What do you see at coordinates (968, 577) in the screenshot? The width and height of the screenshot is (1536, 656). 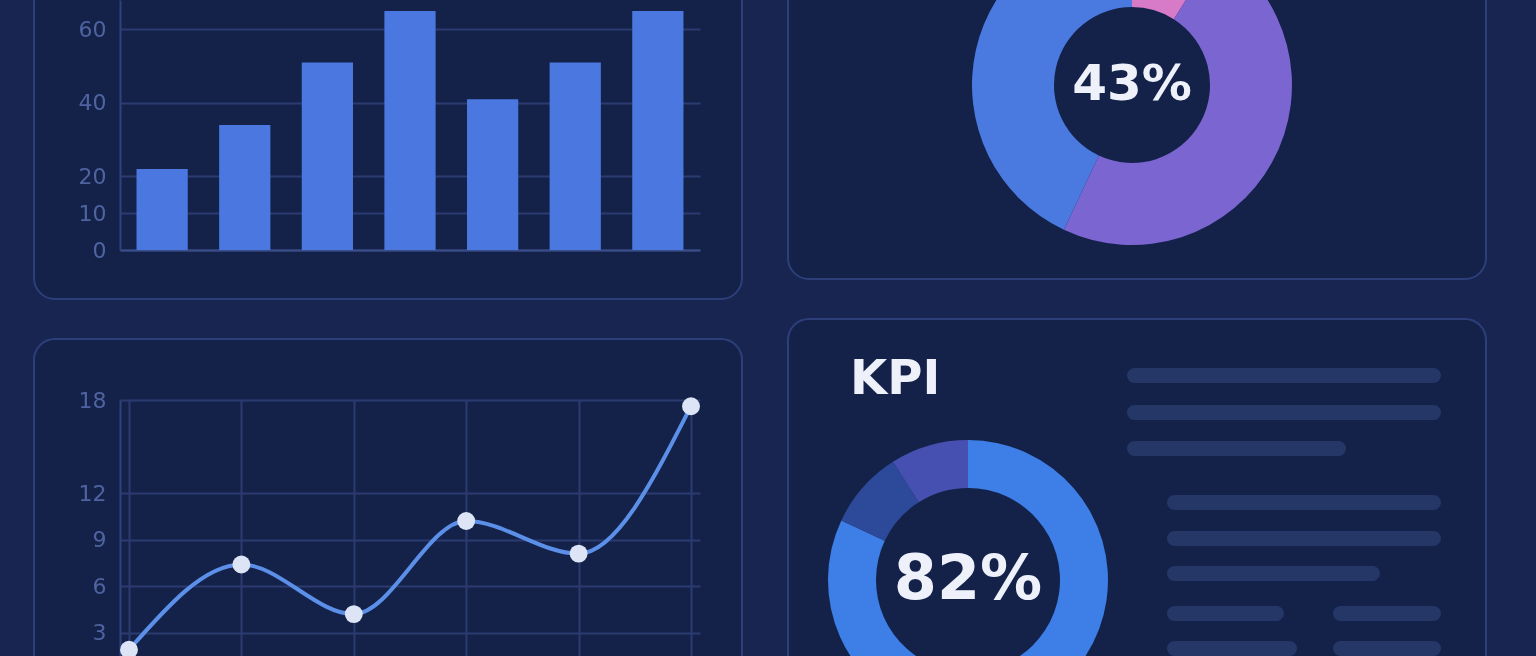 I see `text: 82%` at bounding box center [968, 577].